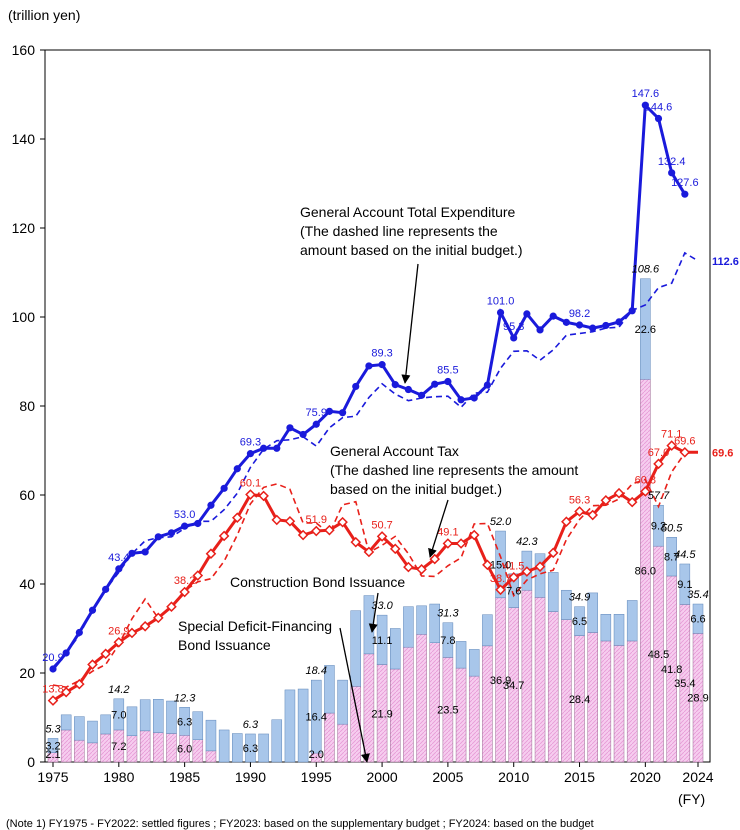 The height and width of the screenshot is (830, 740). I want to click on deficit-annotation-line-2: Bond Issuance, so click(224, 645).